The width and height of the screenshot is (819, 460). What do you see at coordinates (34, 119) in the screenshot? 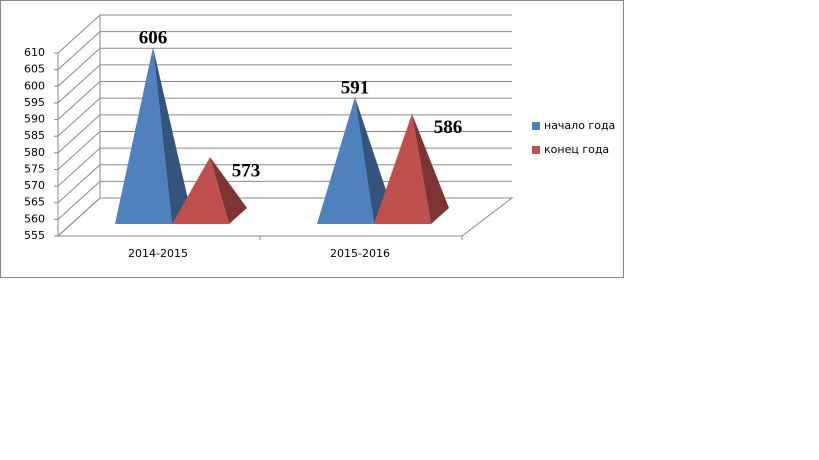
I see `y-tick-label: 590` at bounding box center [34, 119].